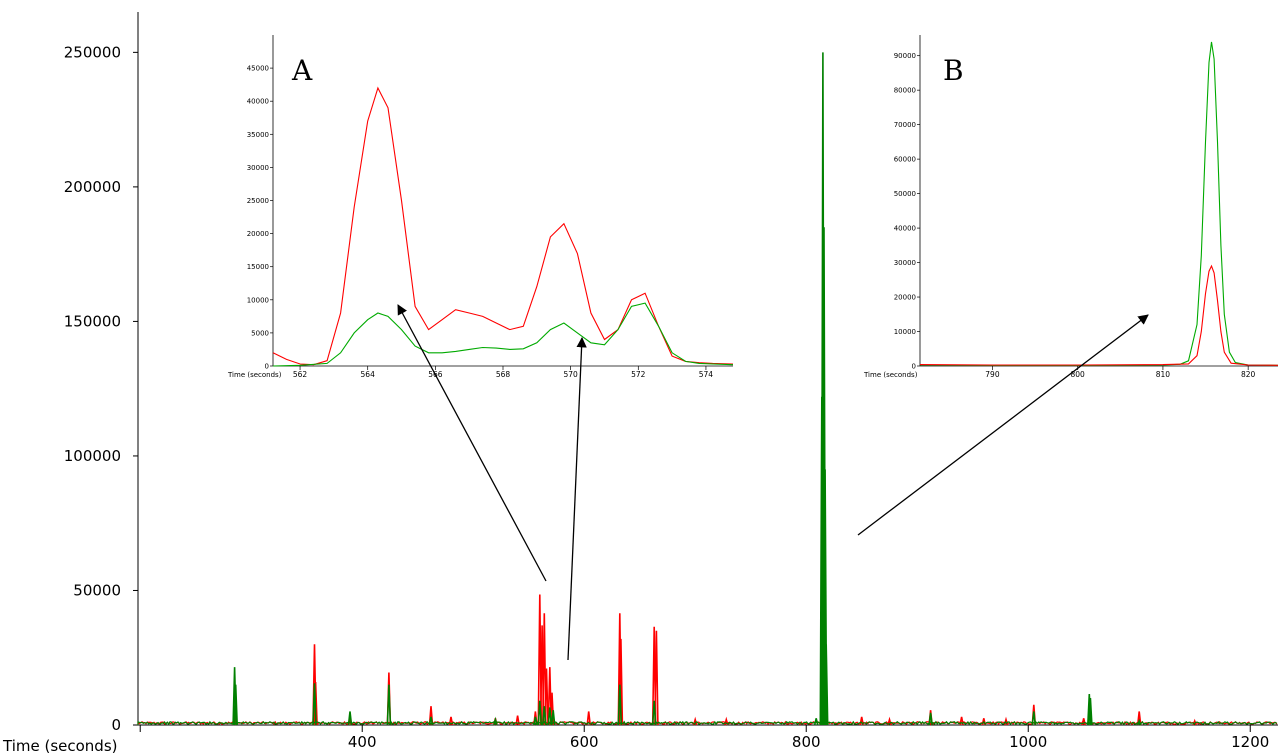 The height and width of the screenshot is (755, 1278). What do you see at coordinates (503, 374) in the screenshot?
I see `inset-x-tick-label: 568` at bounding box center [503, 374].